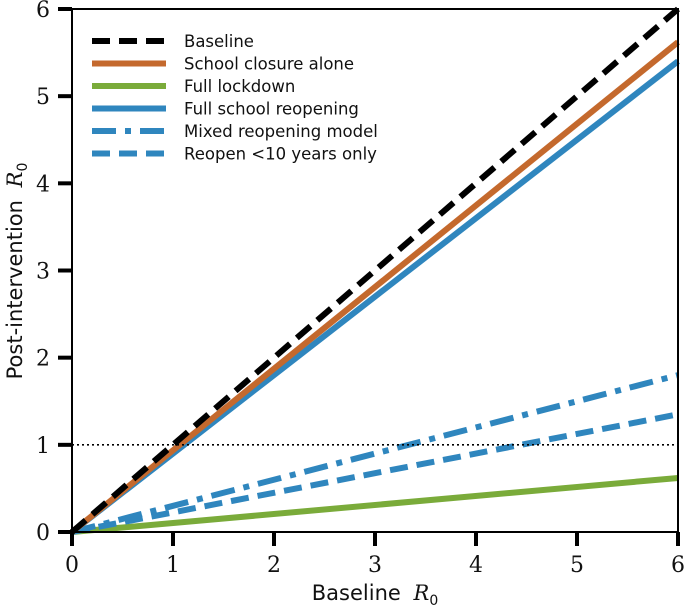 The width and height of the screenshot is (685, 607). I want to click on legend-item: Reopen <10 years only, so click(234, 154).